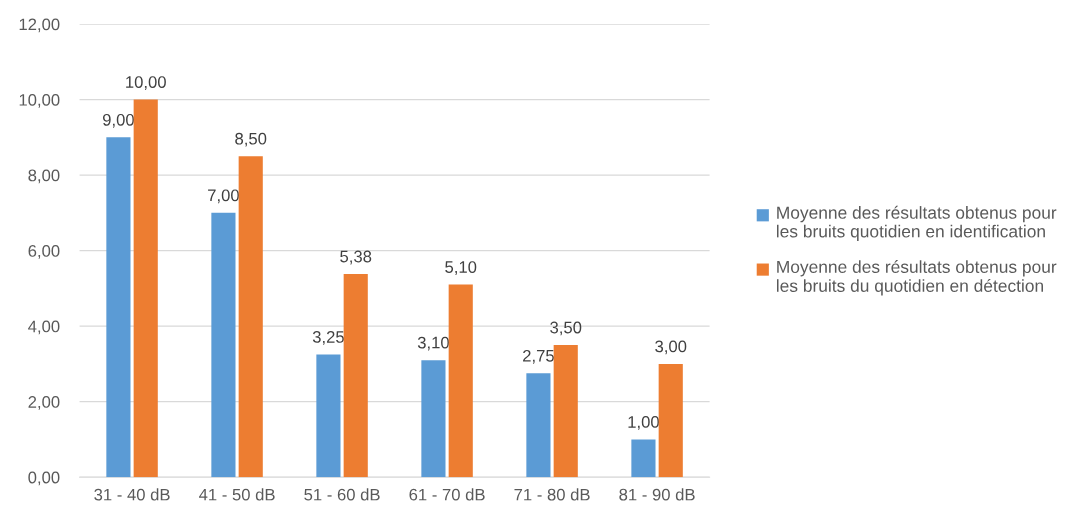 This screenshot has height=512, width=1090. I want to click on data-label: 3,25, so click(328, 338).